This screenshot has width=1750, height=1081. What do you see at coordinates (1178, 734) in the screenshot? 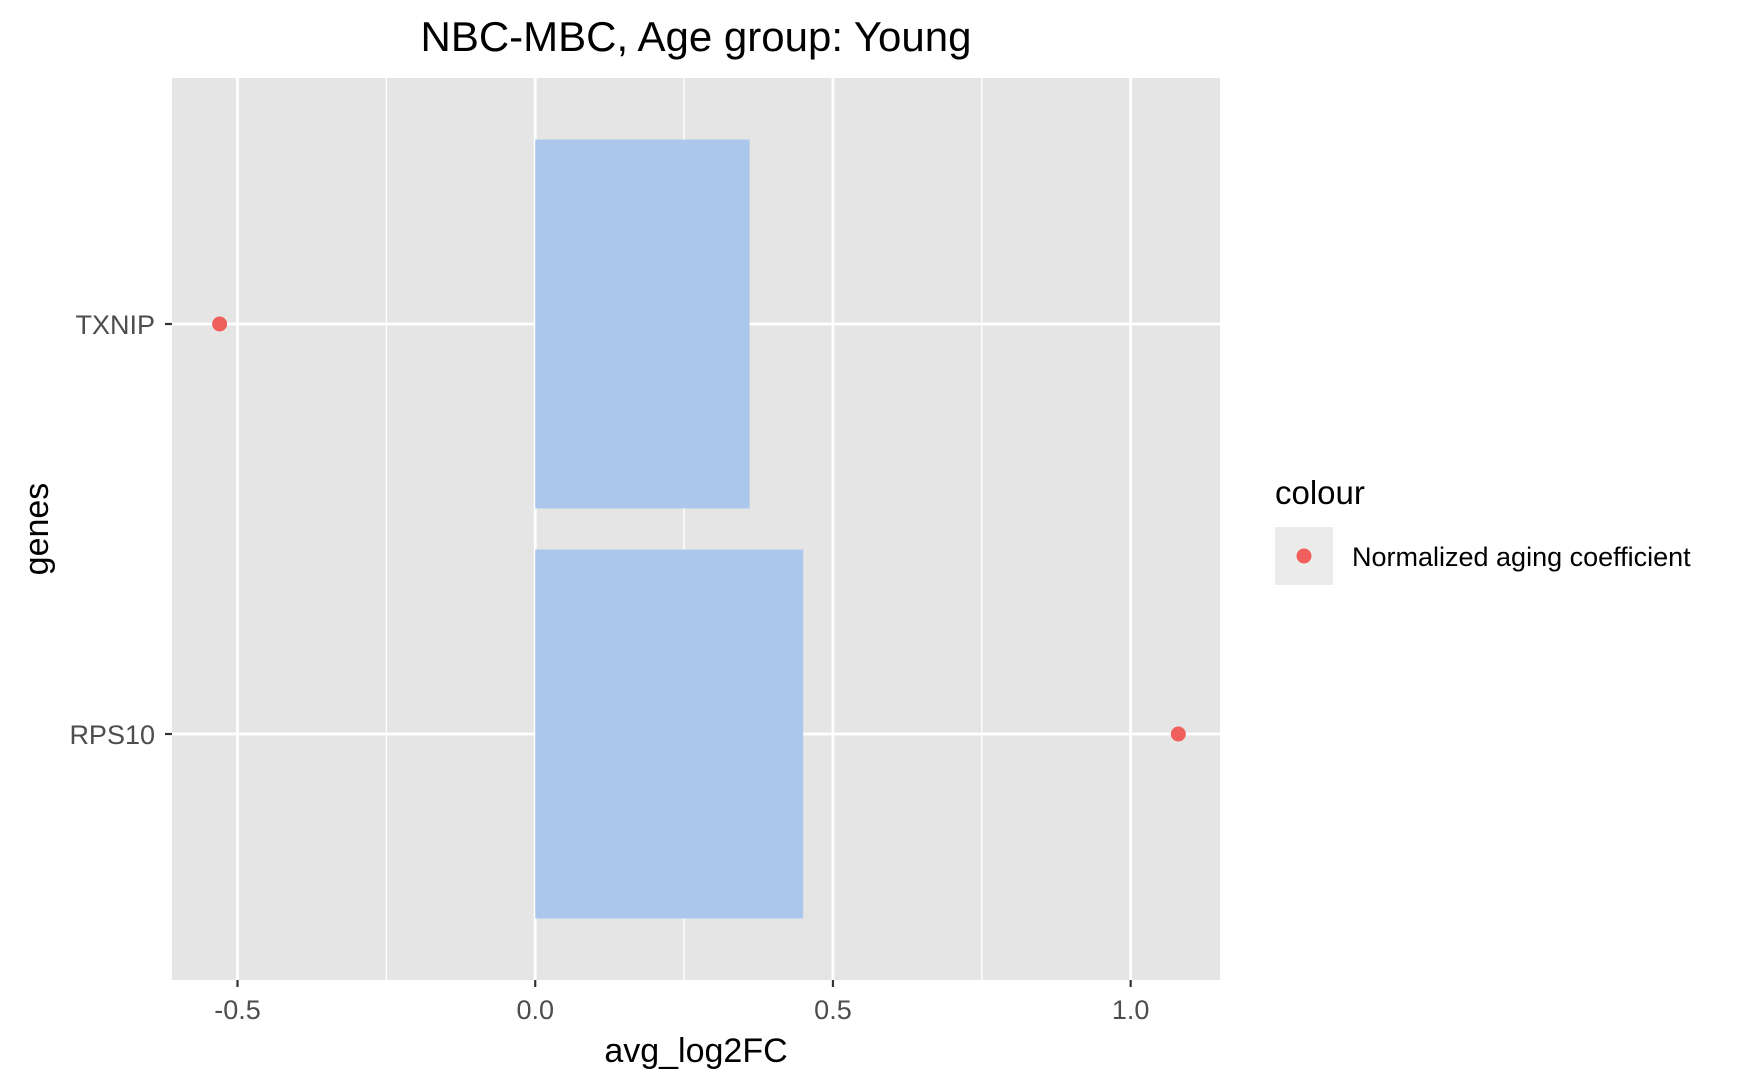
I see `point-rps10` at bounding box center [1178, 734].